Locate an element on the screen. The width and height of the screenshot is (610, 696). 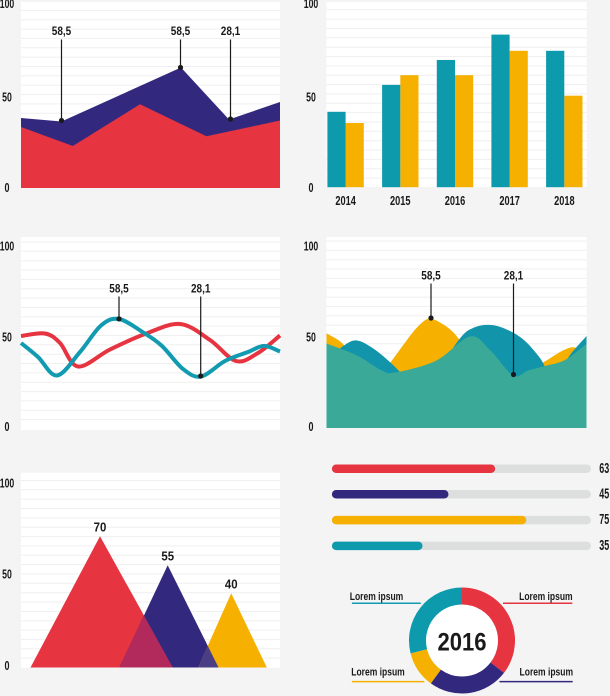
svg-text: 63 is located at coordinates (604, 468).